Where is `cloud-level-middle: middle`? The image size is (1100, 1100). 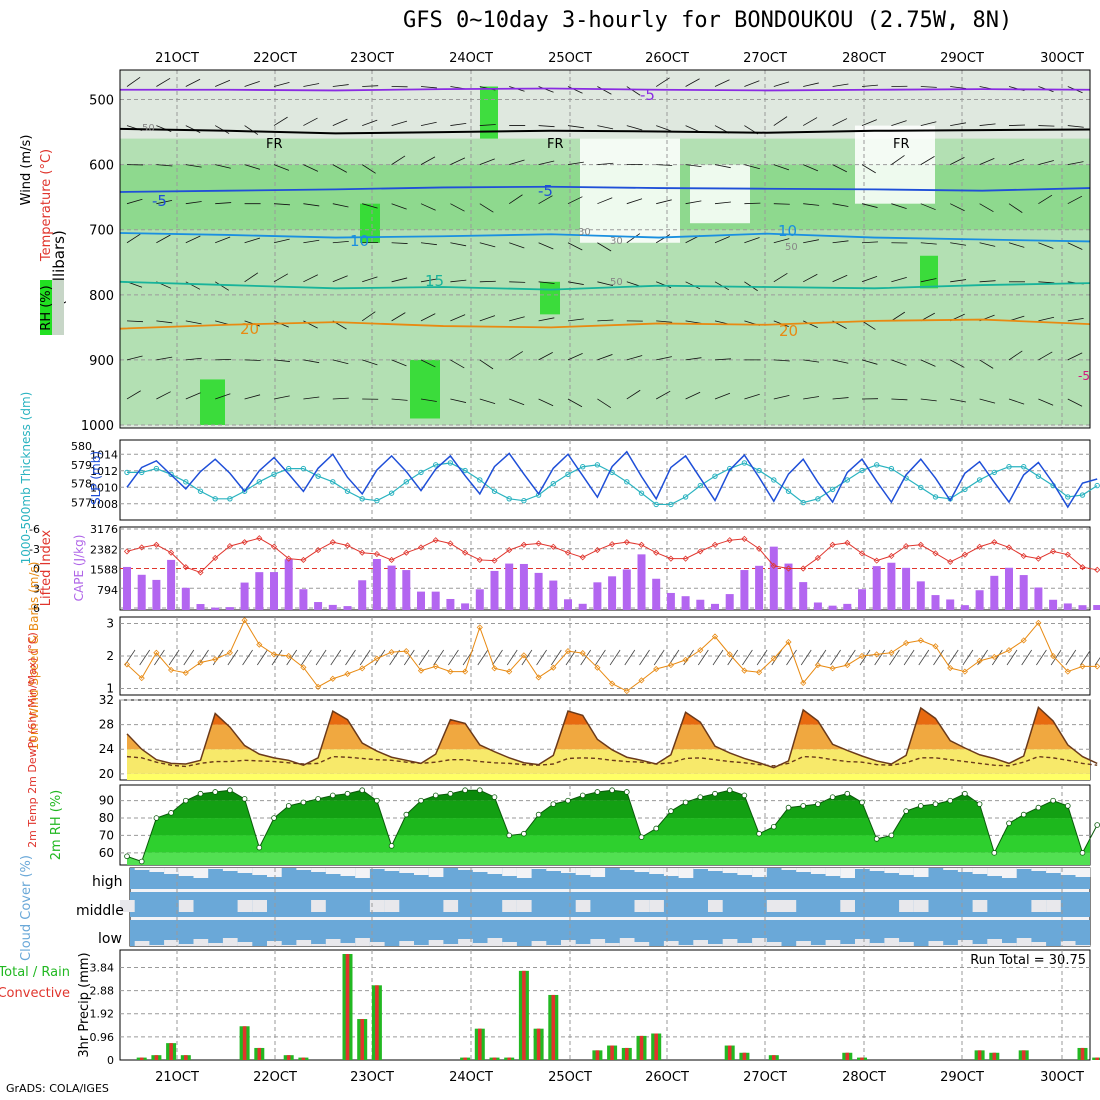 cloud-level-middle: middle is located at coordinates (100, 911).